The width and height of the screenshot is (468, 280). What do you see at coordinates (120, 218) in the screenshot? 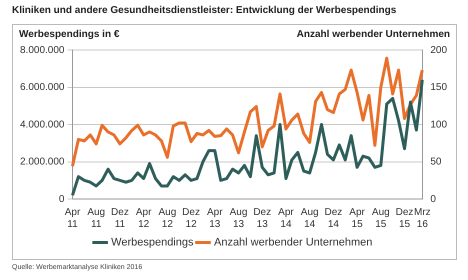
I see `x-tick-label: Dez 11` at bounding box center [120, 218].